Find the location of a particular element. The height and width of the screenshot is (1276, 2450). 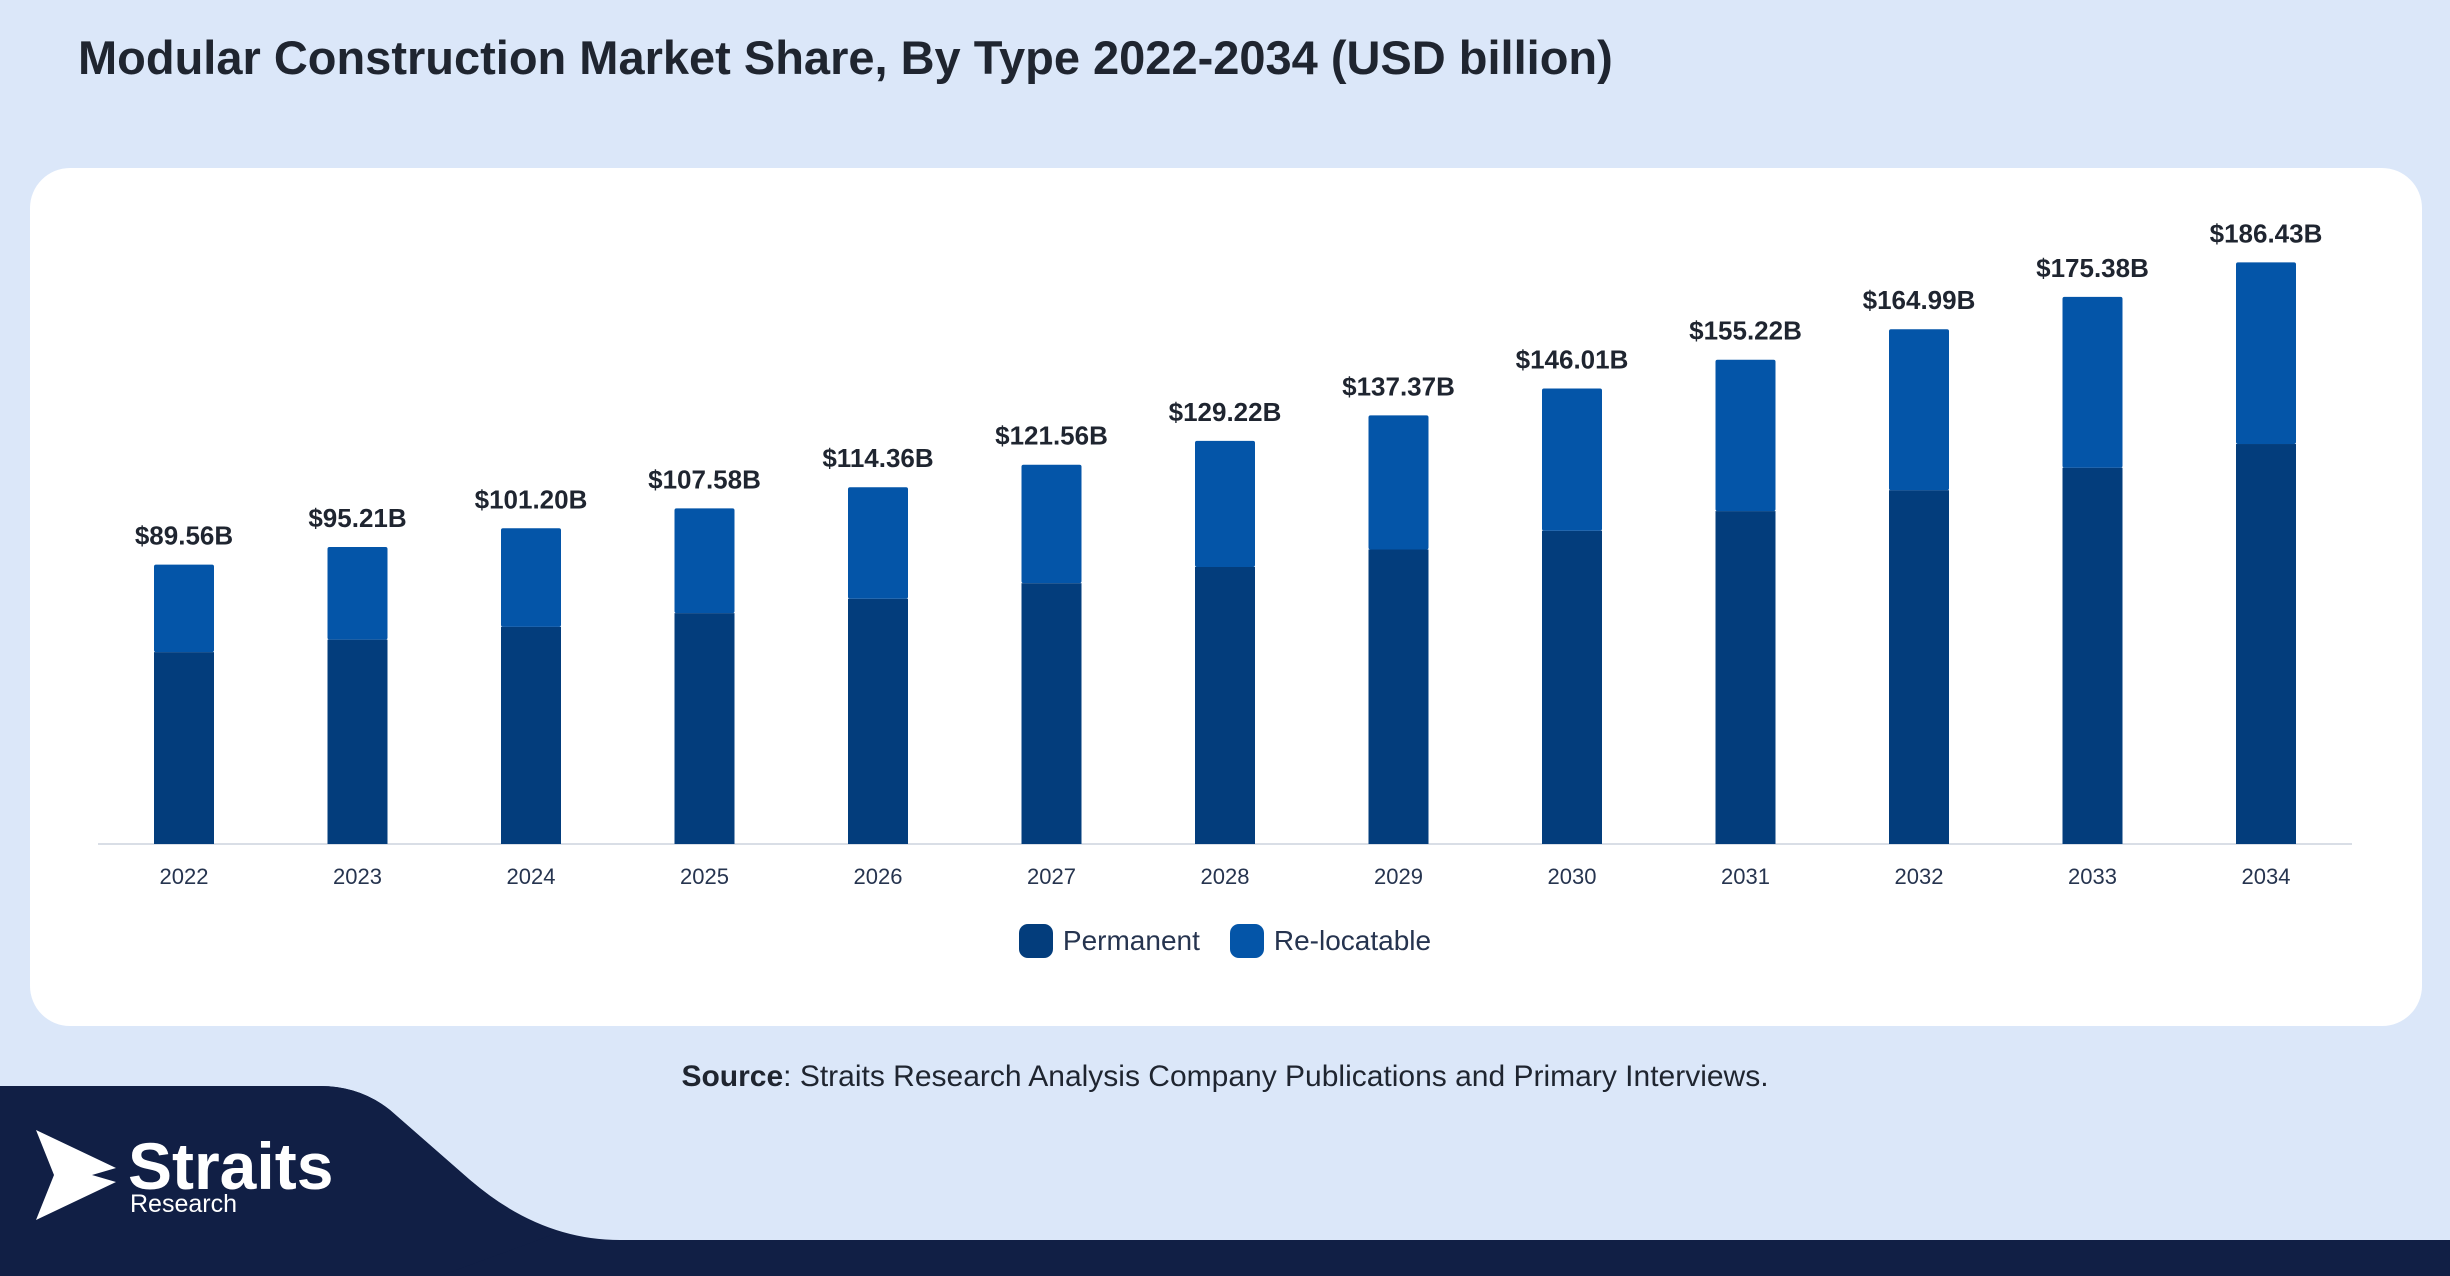

bar-permanent-2027 is located at coordinates (1051, 713).